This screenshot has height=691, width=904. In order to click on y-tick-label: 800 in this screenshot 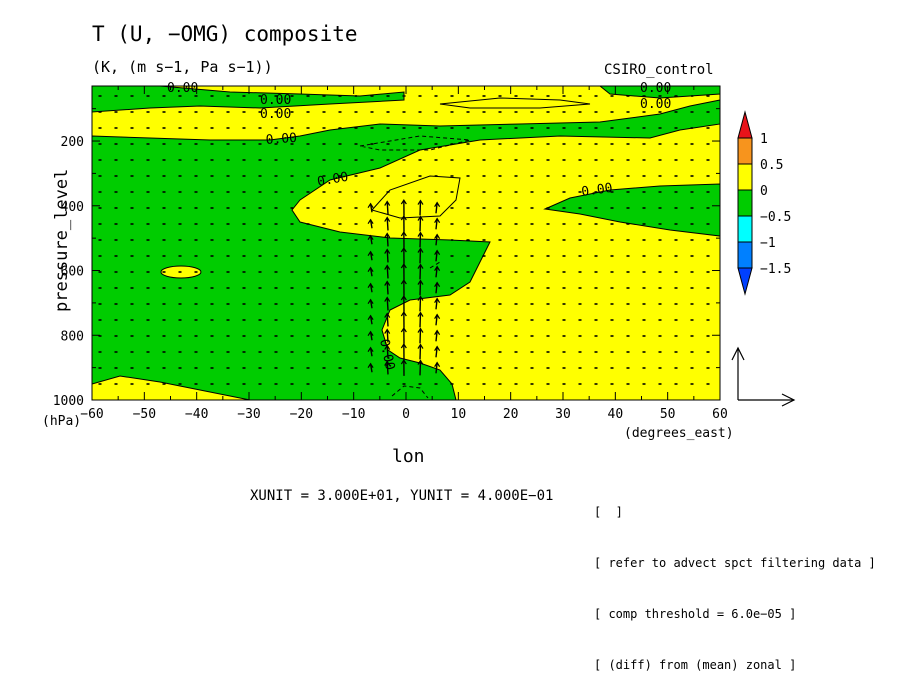, I will do `click(72, 336)`.